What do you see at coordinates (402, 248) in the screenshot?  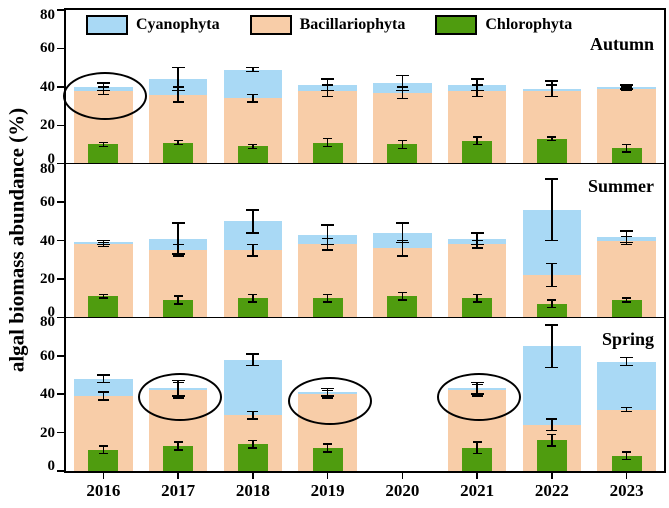 I see `error-bar-bacillariophyta-2020` at bounding box center [402, 248].